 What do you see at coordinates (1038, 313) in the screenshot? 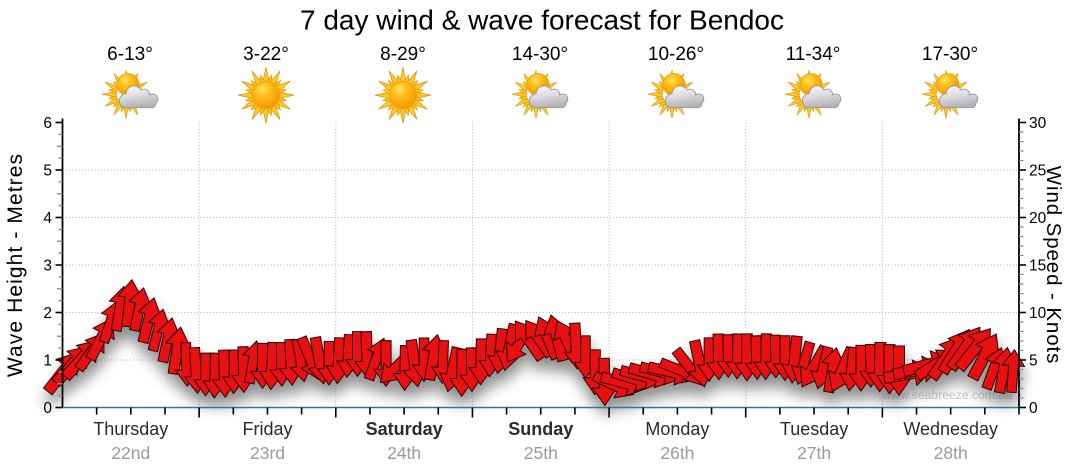
I see `svg-text: 10` at bounding box center [1038, 313].